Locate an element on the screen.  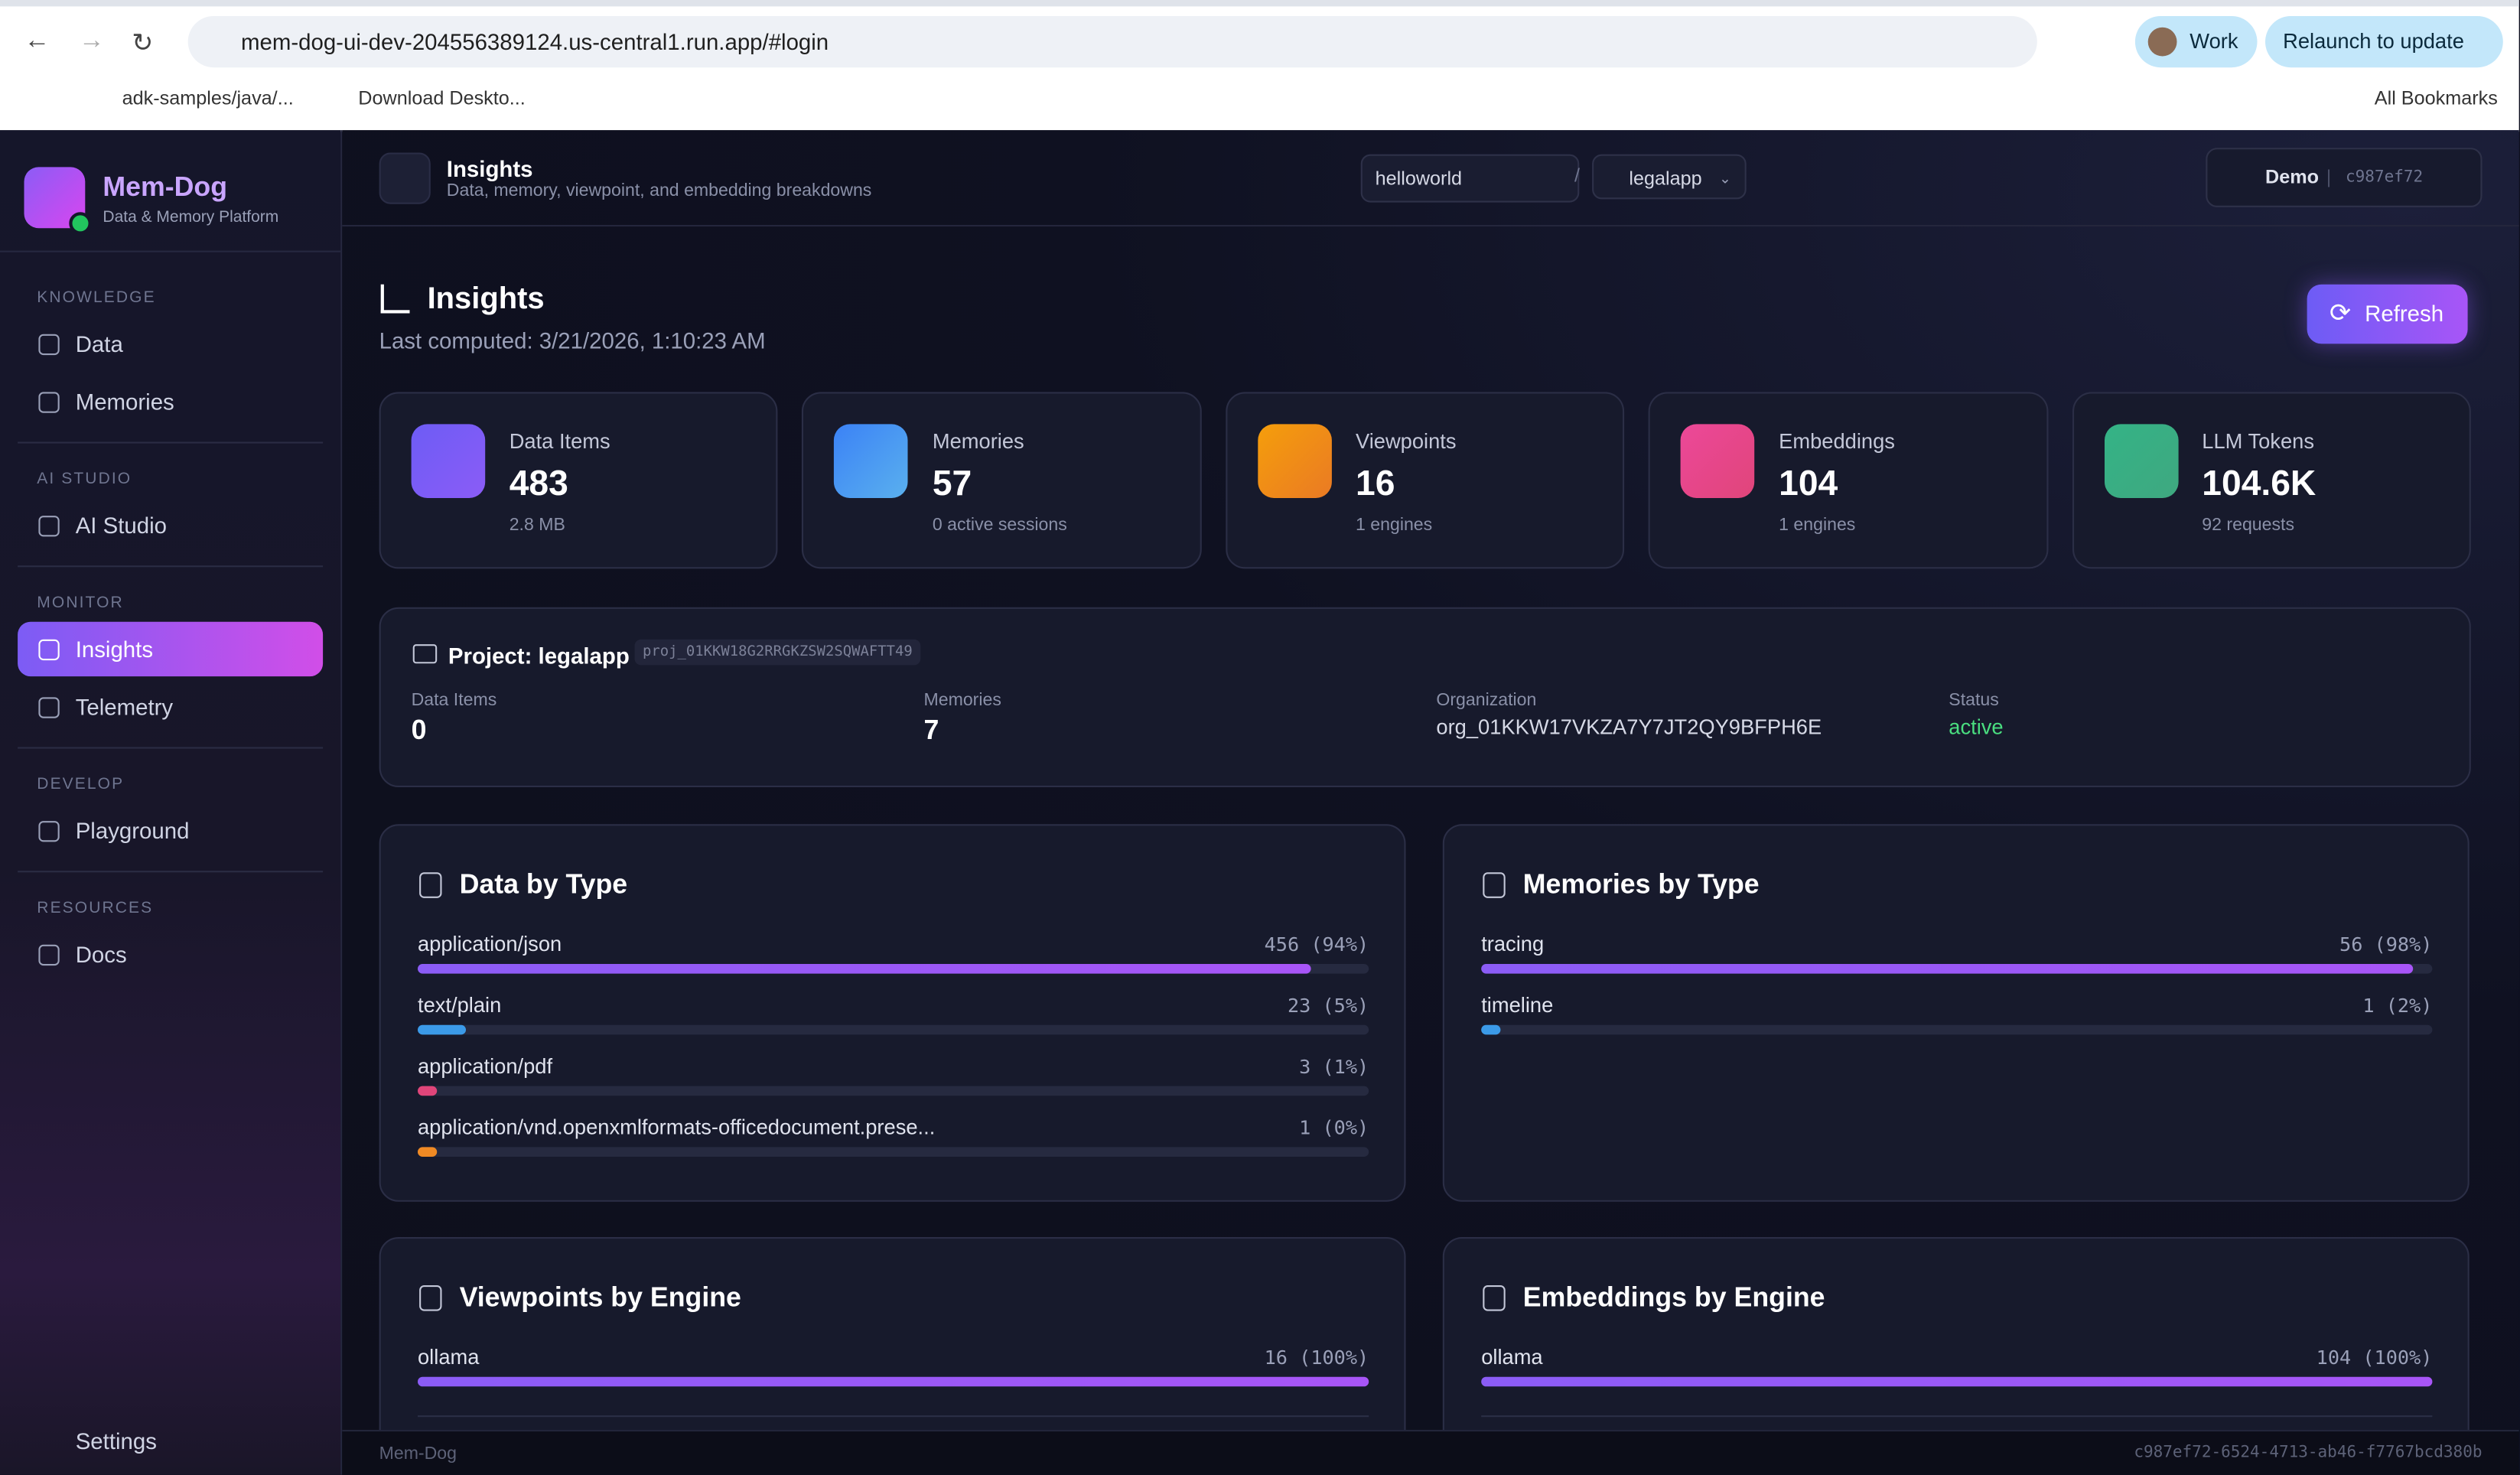
field-value: org_01KKW17VKZA7Y7JT2QY9BFPH6E is located at coordinates (1629, 727).